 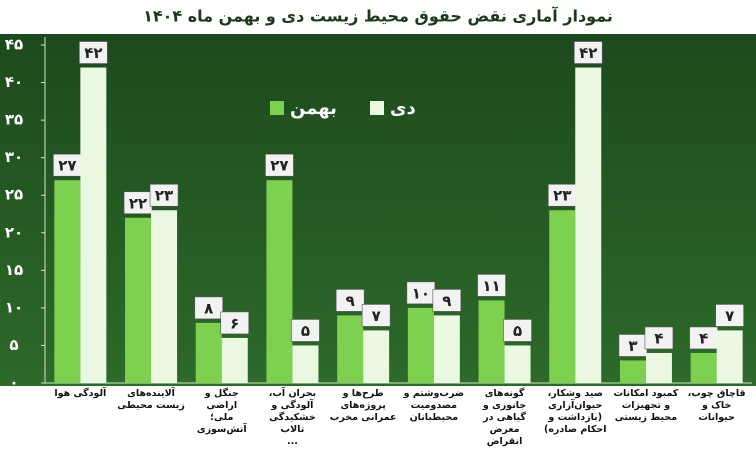 I want to click on value-label: ۲۲, so click(x=138, y=203).